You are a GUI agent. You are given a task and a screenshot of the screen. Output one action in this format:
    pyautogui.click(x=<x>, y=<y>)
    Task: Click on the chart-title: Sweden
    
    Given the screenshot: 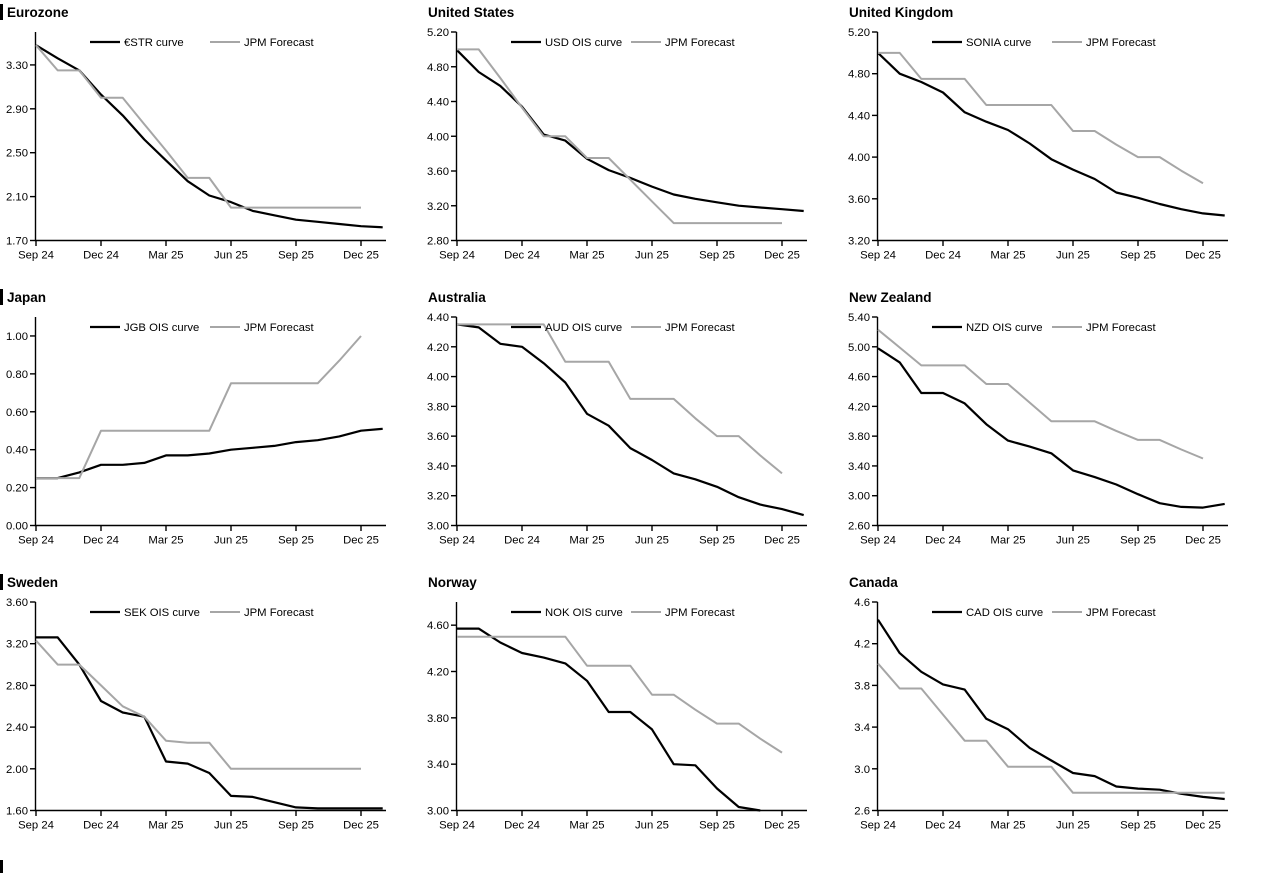 What is the action you would take?
    pyautogui.click(x=33, y=582)
    